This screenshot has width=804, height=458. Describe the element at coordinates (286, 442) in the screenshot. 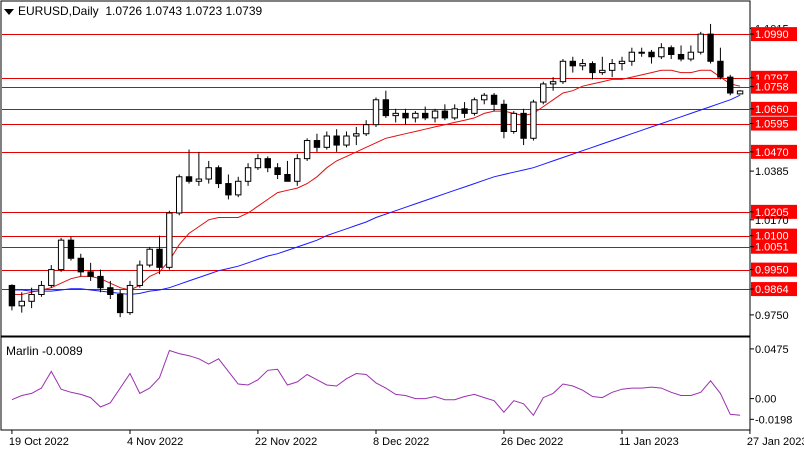

I see `x-tick-label: 22 Nov 2022` at that location.